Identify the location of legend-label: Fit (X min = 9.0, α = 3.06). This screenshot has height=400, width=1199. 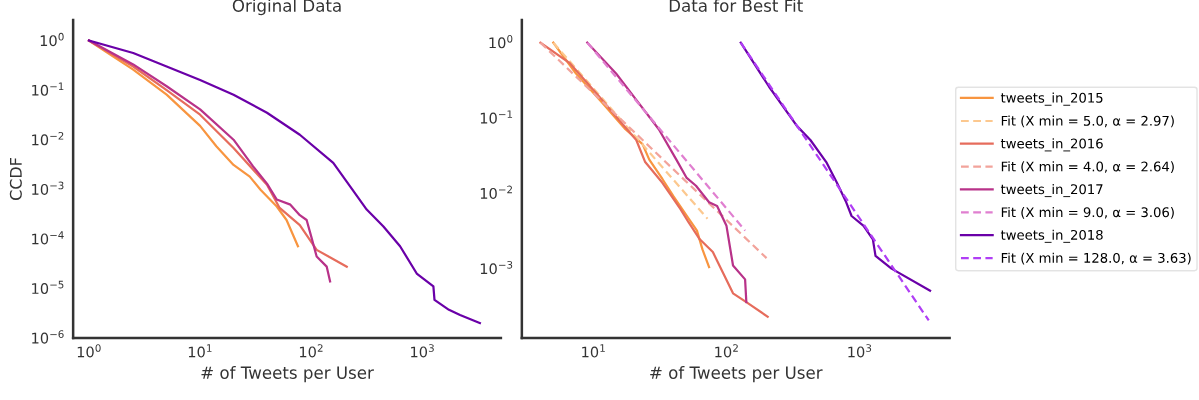
(1087, 212).